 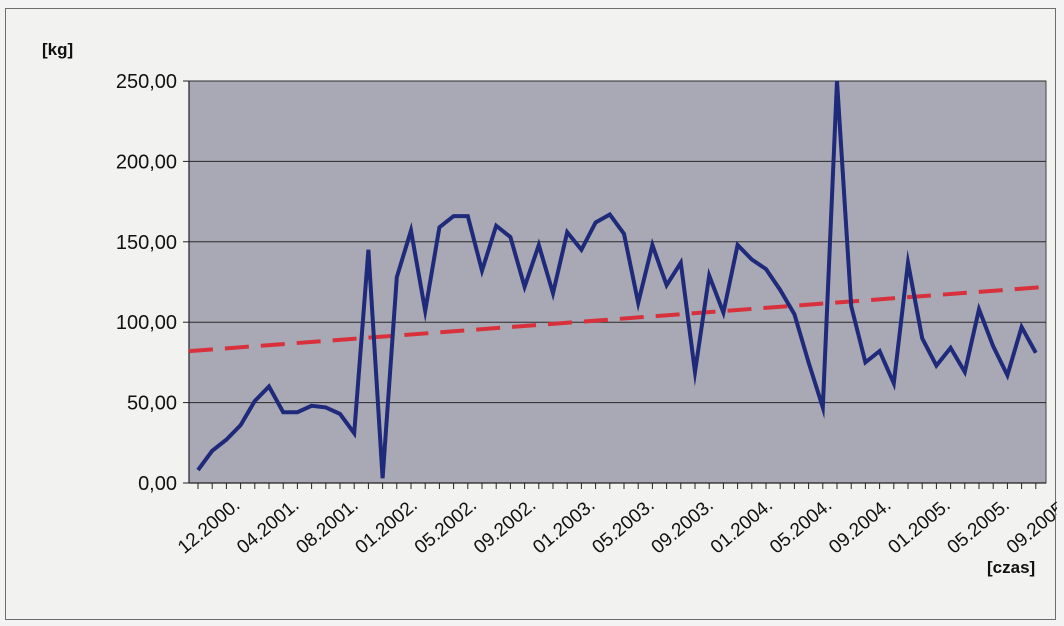 I want to click on x-tick-label: 09.2004., so click(x=860, y=527).